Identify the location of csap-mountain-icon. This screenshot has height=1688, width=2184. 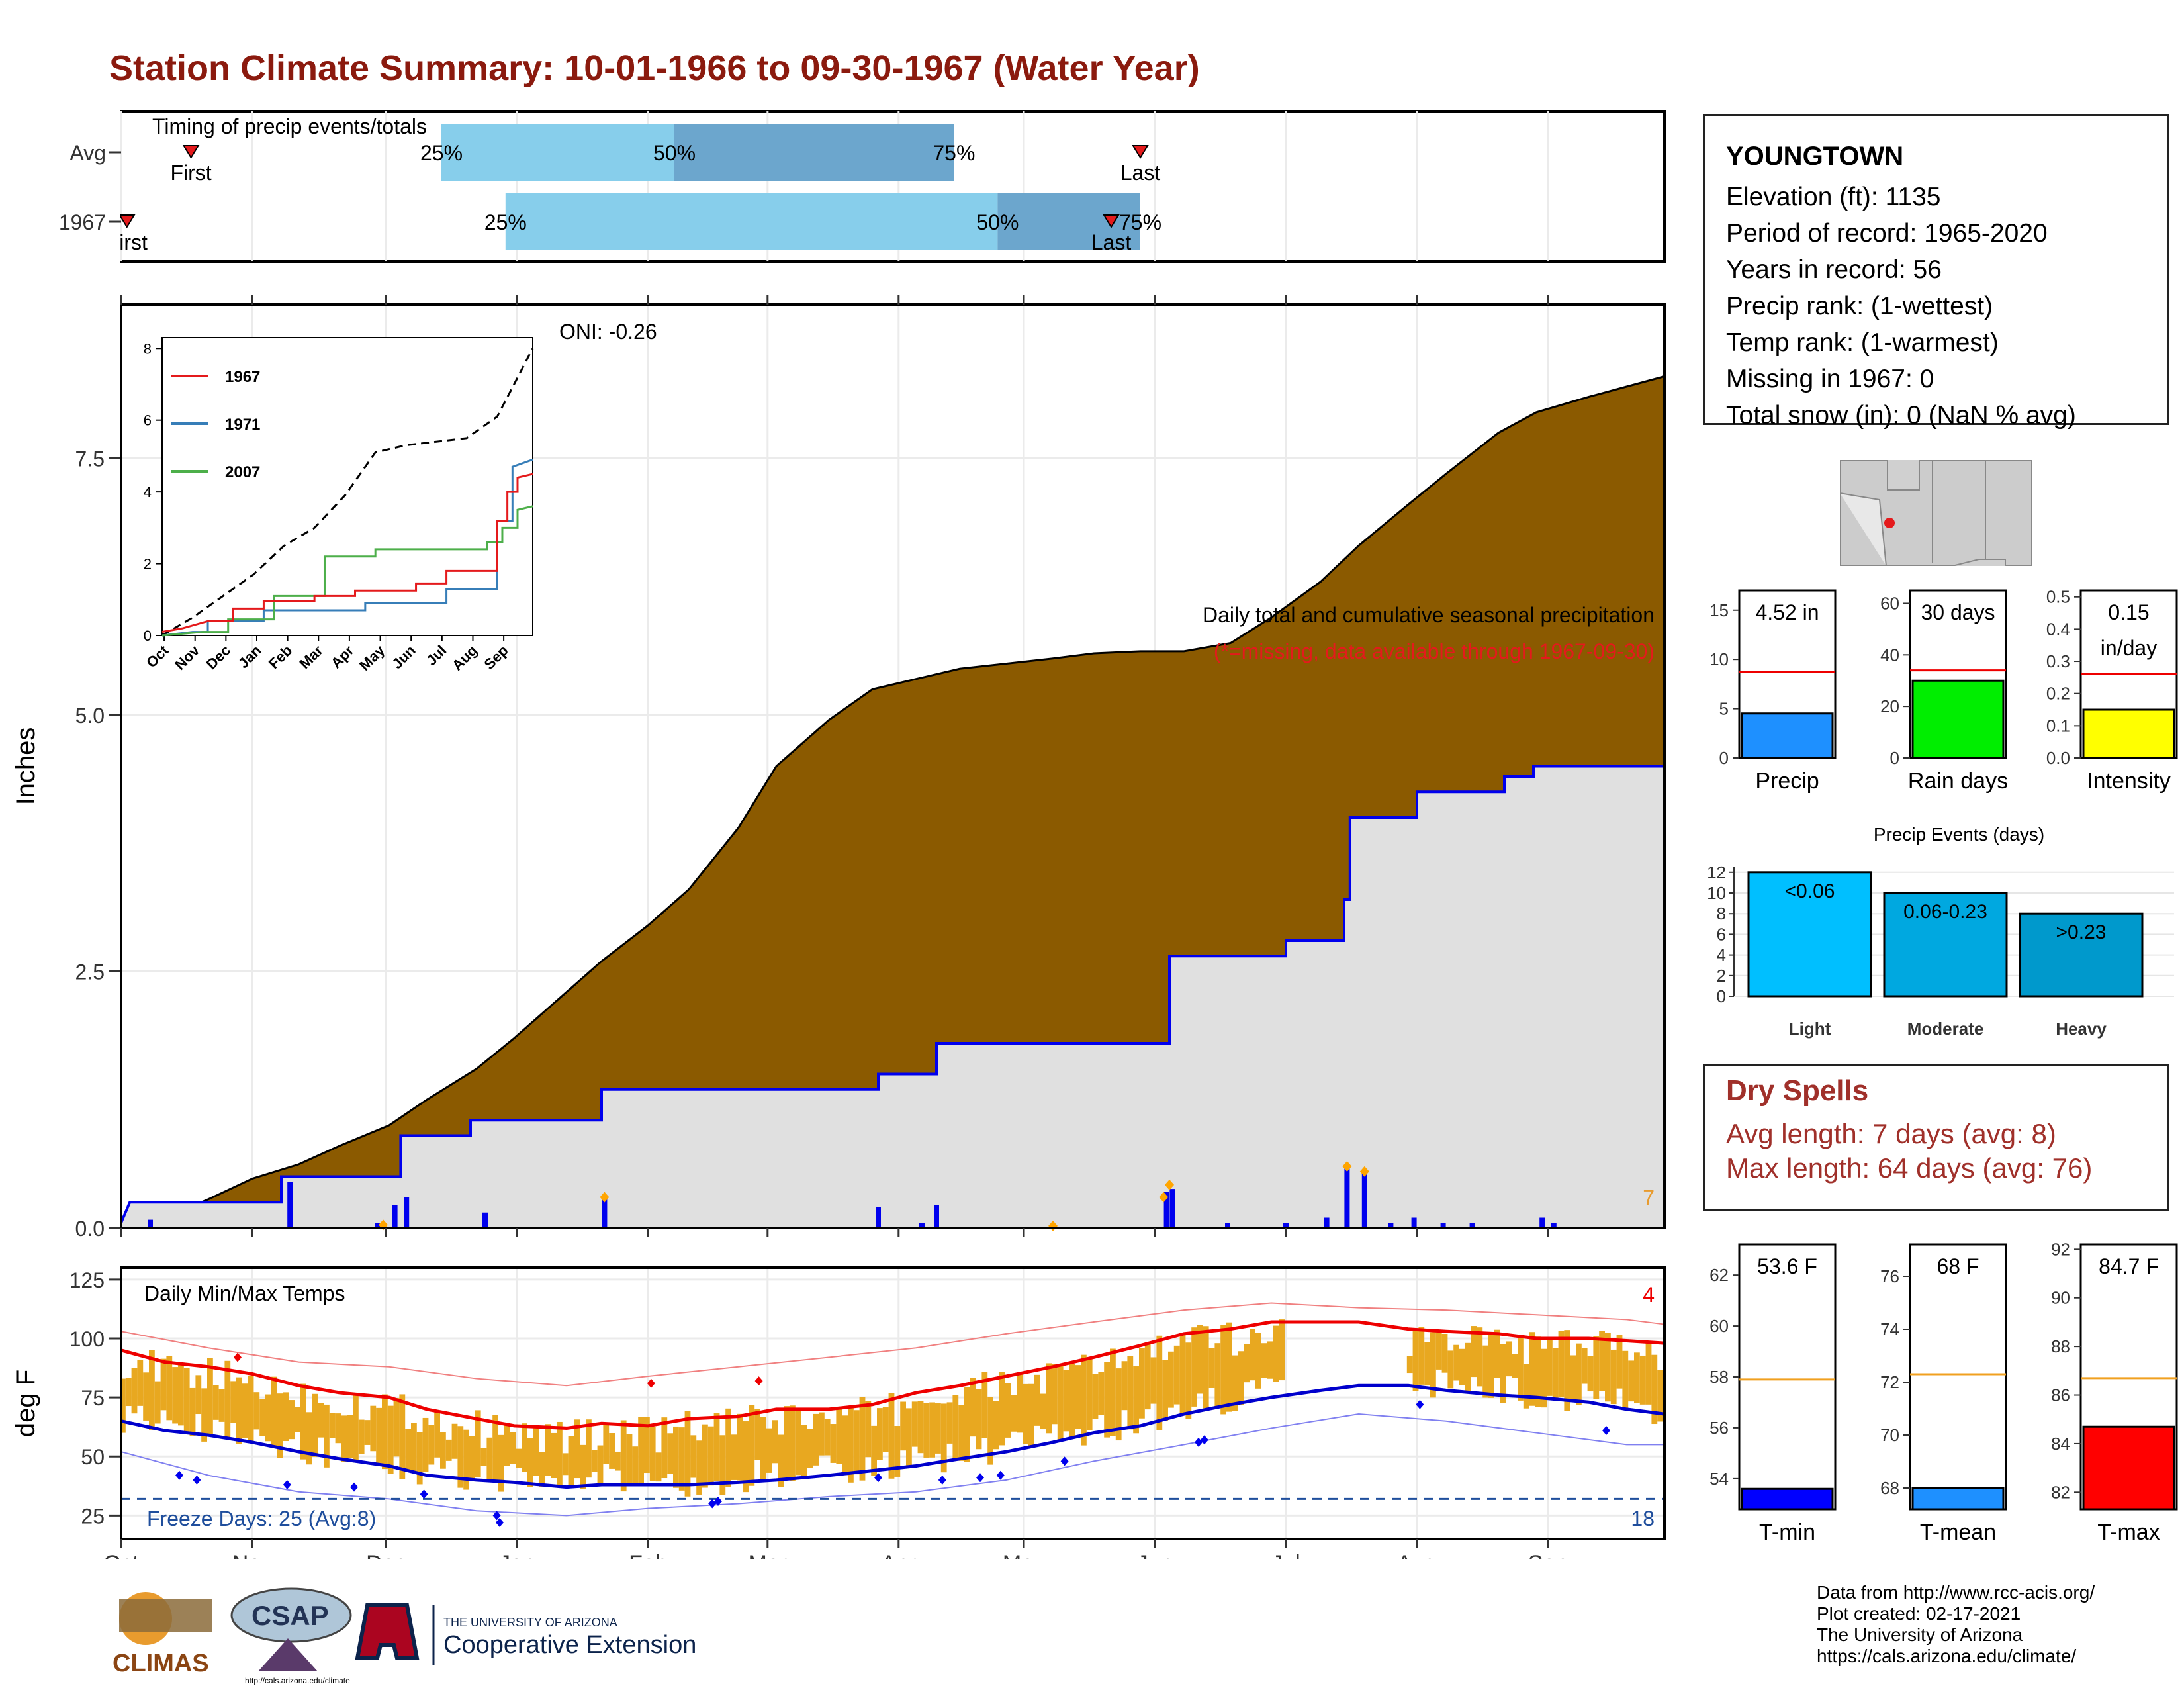
(288, 1654).